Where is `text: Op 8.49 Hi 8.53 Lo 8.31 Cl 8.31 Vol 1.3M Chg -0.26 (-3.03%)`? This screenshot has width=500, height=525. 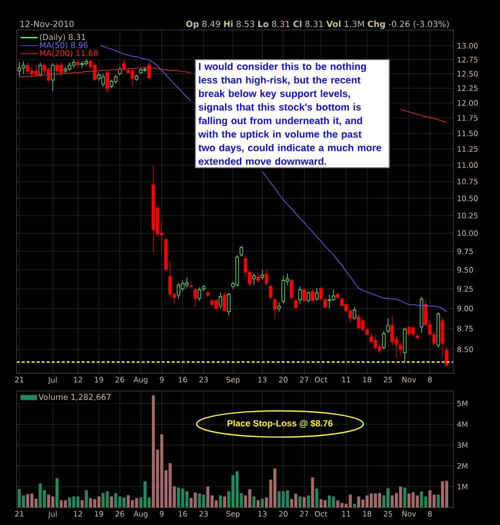 text: Op 8.49 Hi 8.53 Lo 8.31 Cl 8.31 Vol 1.3M Chg -0.26 (-3.03%) is located at coordinates (317, 24).